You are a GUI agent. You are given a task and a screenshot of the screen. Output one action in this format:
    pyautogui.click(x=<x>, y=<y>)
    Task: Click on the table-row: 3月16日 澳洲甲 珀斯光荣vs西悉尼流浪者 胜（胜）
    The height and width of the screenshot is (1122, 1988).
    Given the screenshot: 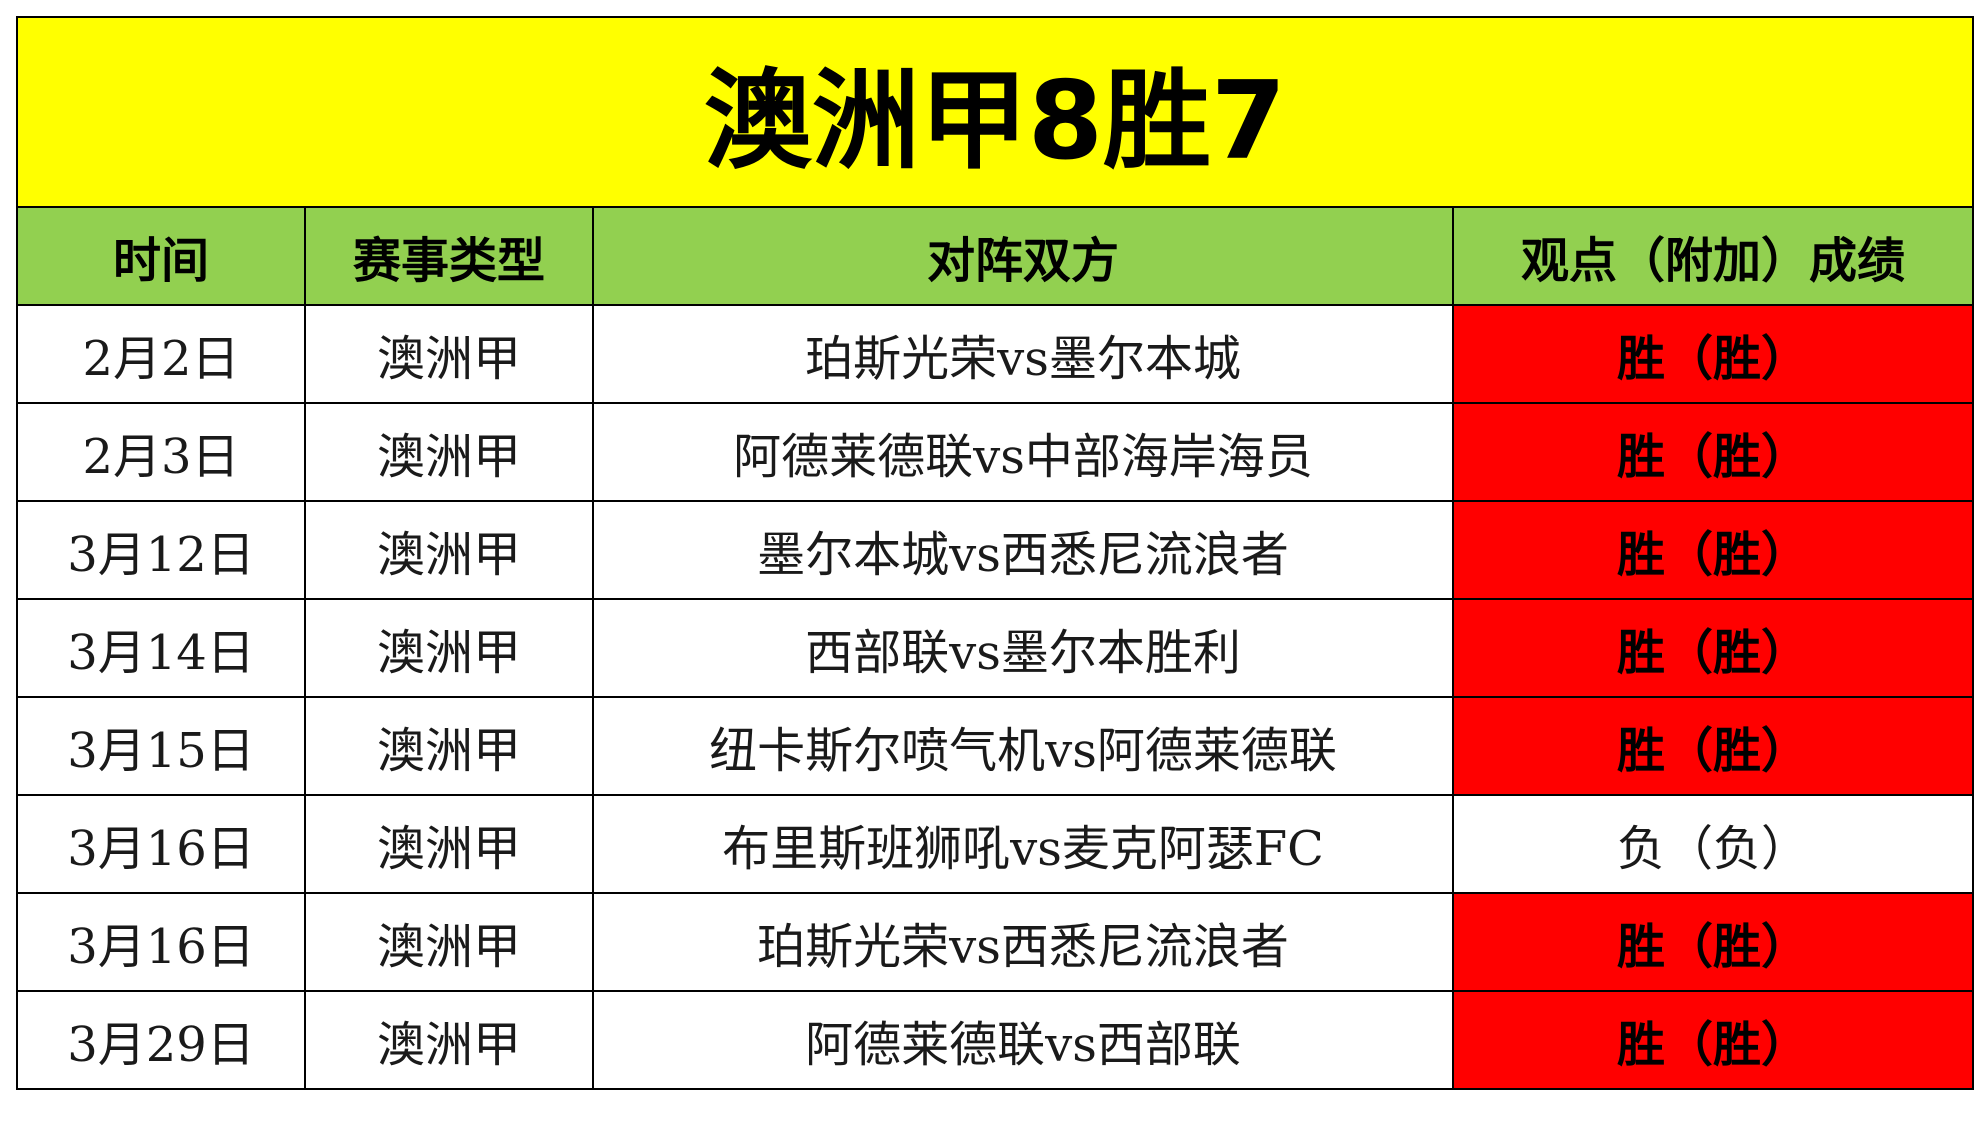 What is the action you would take?
    pyautogui.click(x=995, y=942)
    